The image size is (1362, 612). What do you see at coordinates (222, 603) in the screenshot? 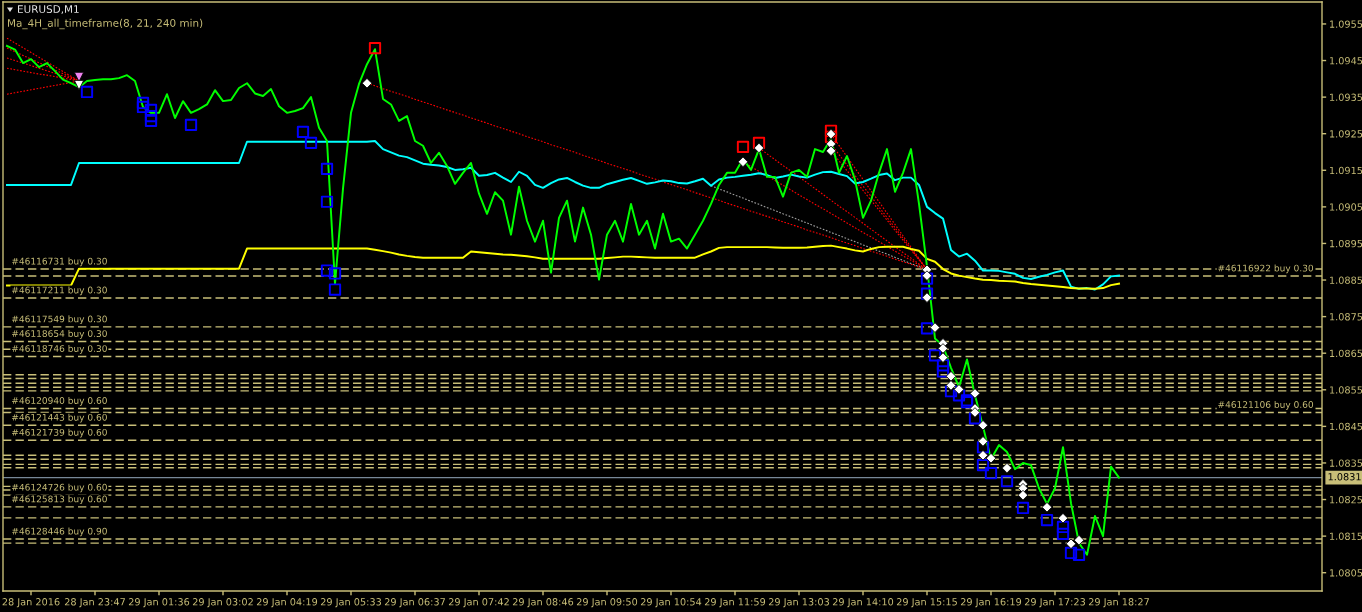
I see `x-tick-label: 29 Jan 03:02` at bounding box center [222, 603].